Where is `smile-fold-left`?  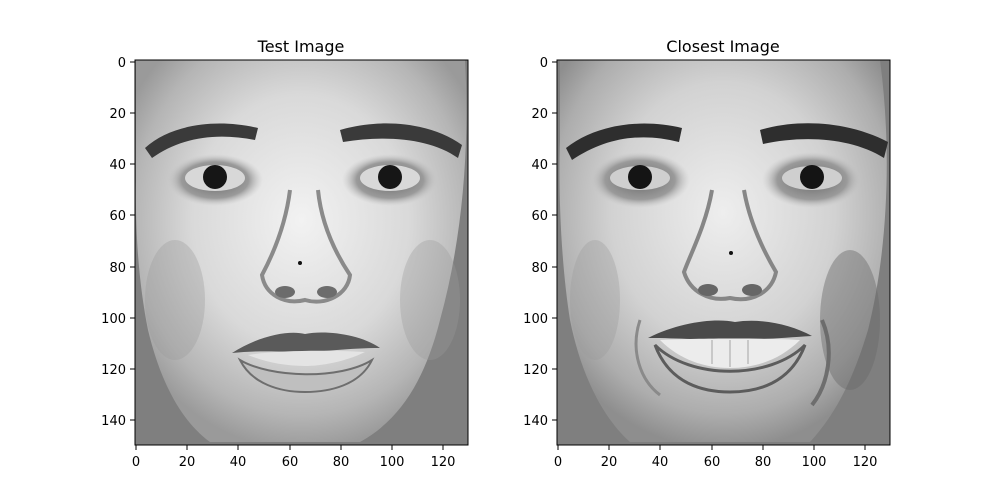 smile-fold-left is located at coordinates (647, 358).